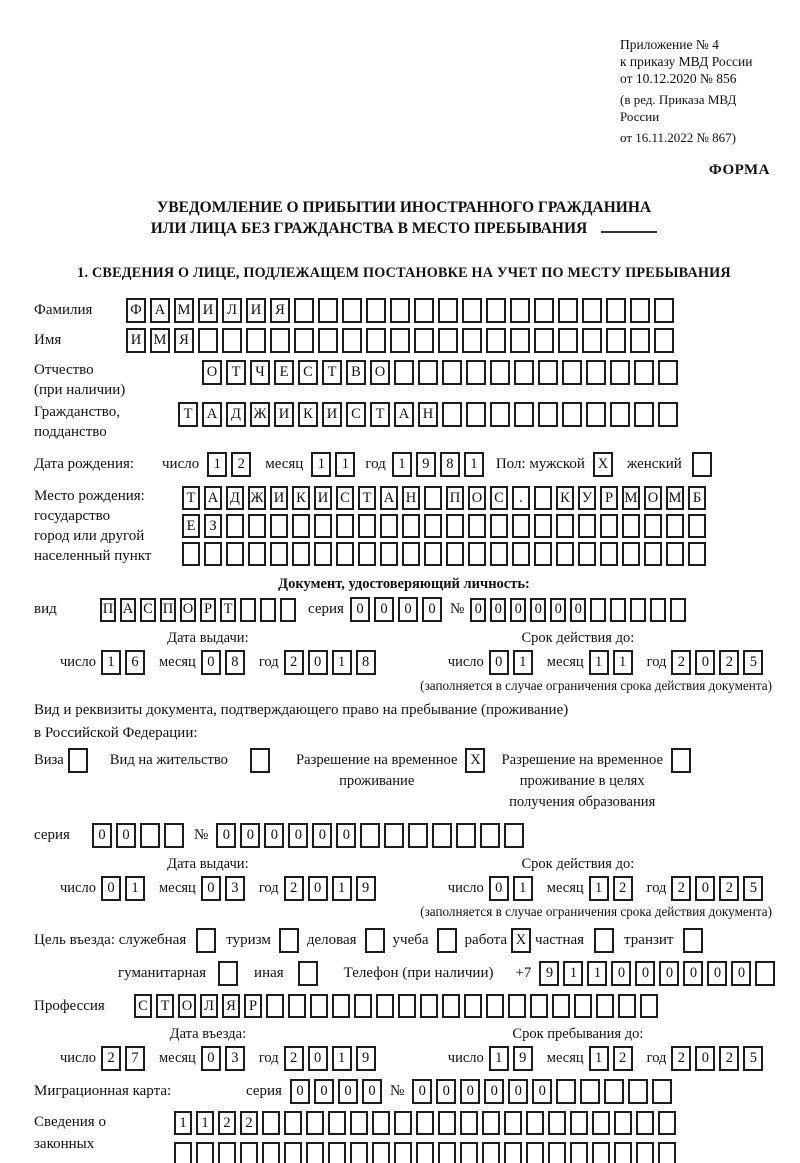 The image size is (800, 1163). What do you see at coordinates (356, 372) in the screenshot?
I see `cell: В` at bounding box center [356, 372].